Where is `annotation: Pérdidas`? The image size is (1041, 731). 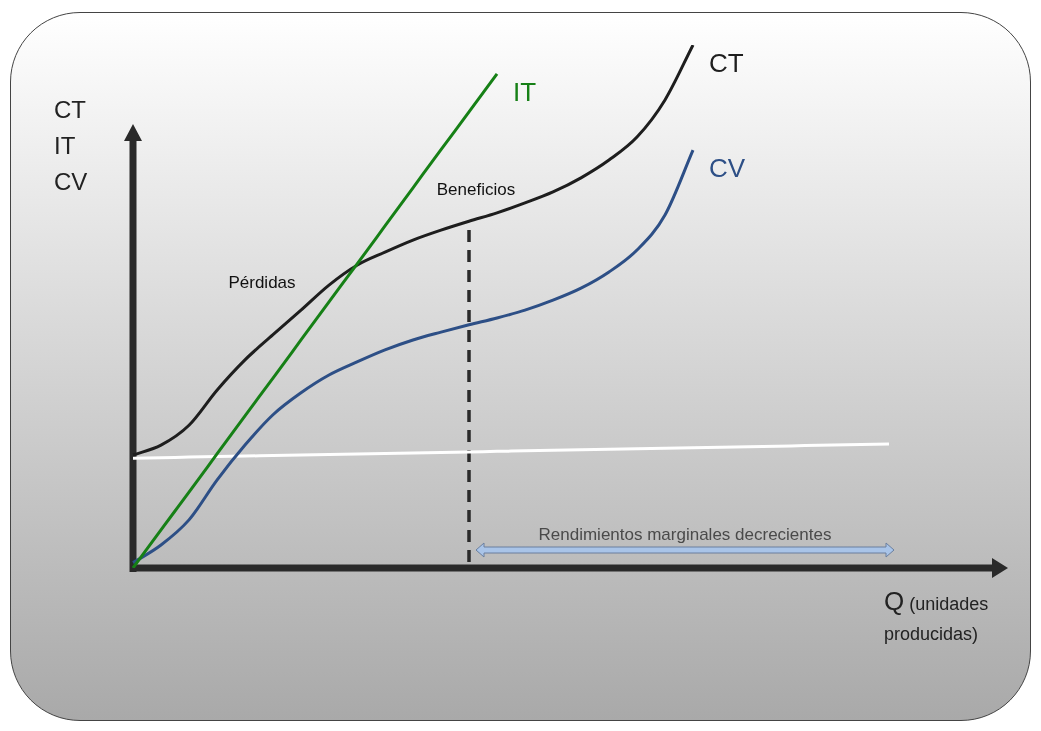
annotation: Pérdidas is located at coordinates (262, 282).